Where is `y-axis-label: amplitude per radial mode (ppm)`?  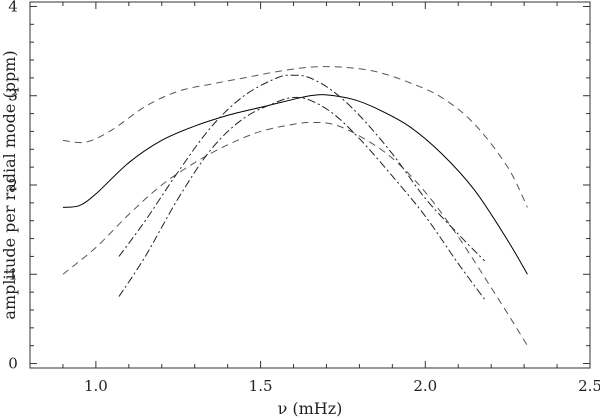
y-axis-label: amplitude per radial mode (ppm) is located at coordinates (9, 184).